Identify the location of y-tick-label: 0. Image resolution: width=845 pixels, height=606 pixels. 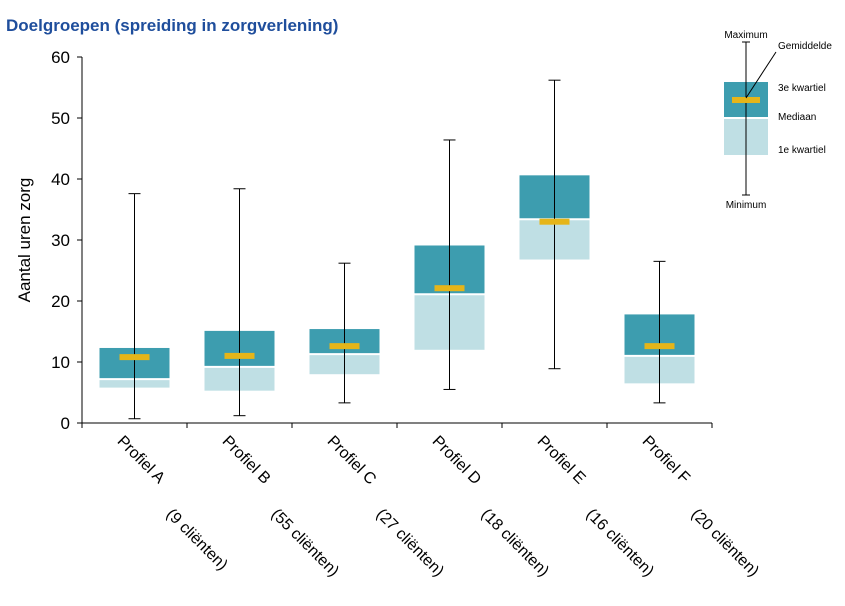
(65, 423).